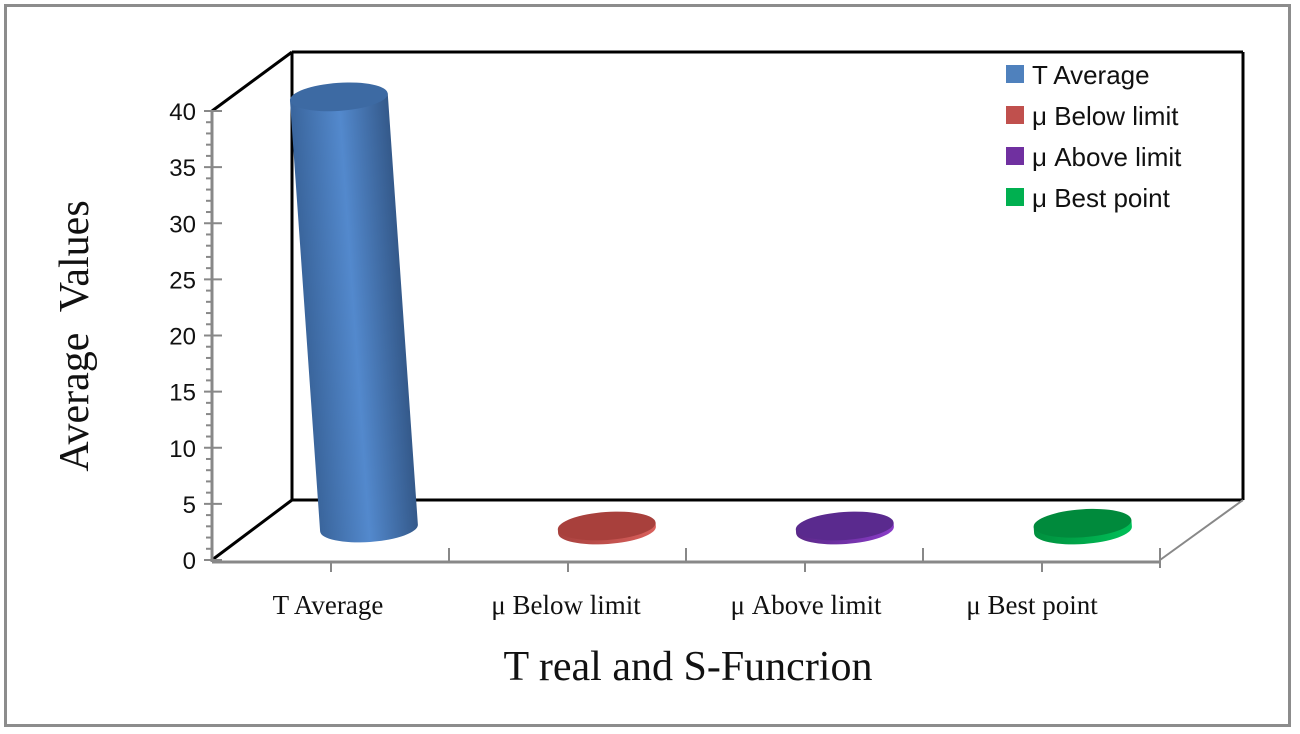 This screenshot has width=1300, height=734. I want to click on x-tick-t-average: T Average, so click(328, 605).